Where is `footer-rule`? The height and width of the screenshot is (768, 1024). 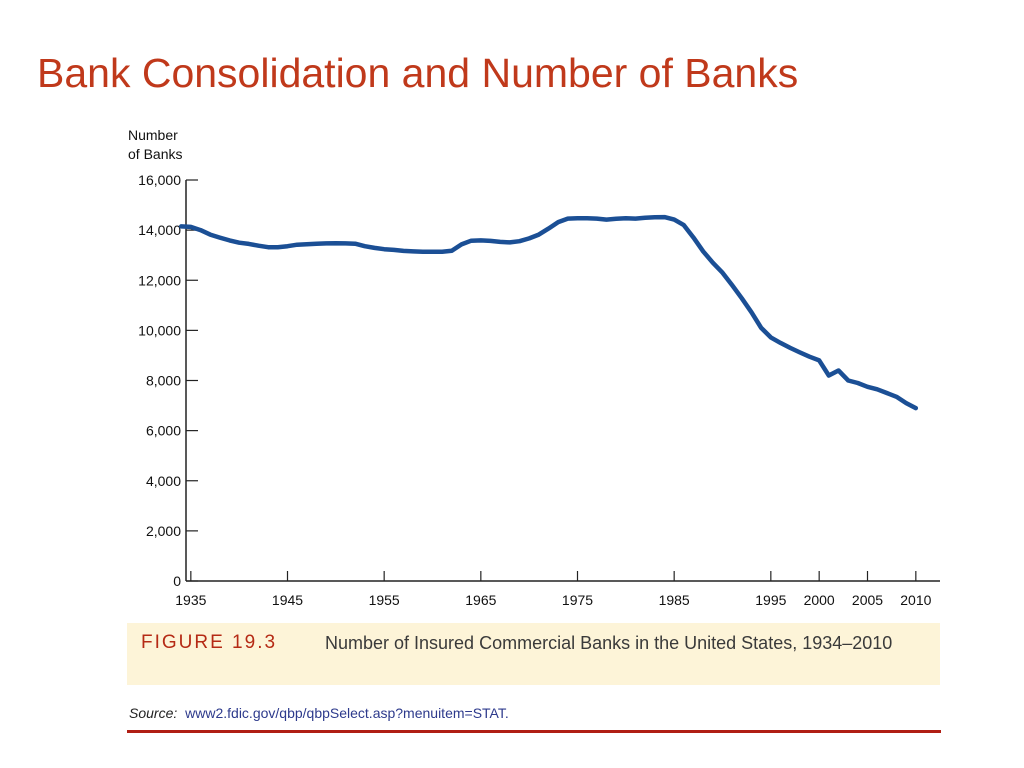
footer-rule is located at coordinates (534, 731).